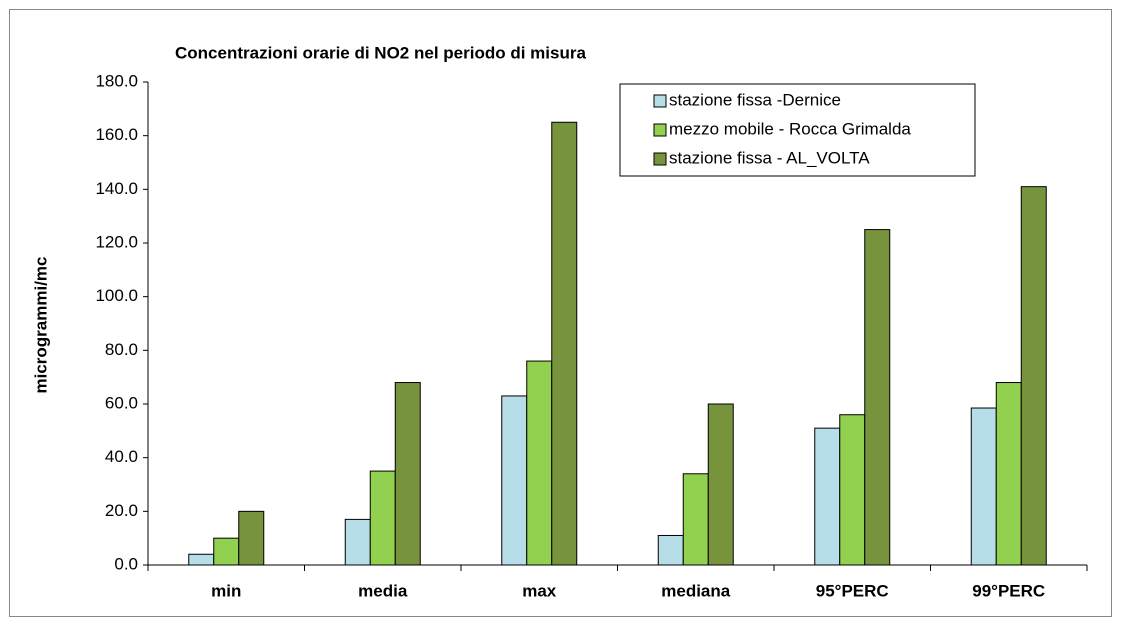  I want to click on y-axis-label: microgrammi/mc, so click(40, 325).